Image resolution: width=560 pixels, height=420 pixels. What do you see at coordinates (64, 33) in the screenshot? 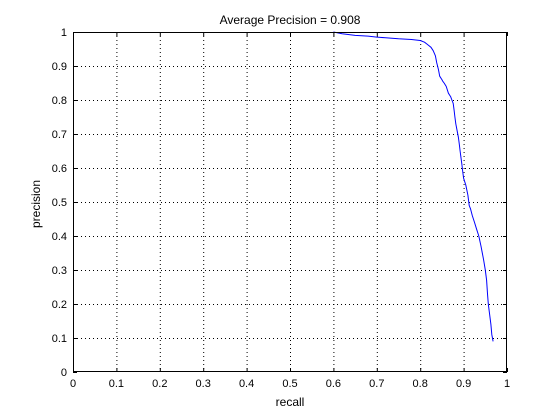
I see `y-tick-label: 1` at bounding box center [64, 33].